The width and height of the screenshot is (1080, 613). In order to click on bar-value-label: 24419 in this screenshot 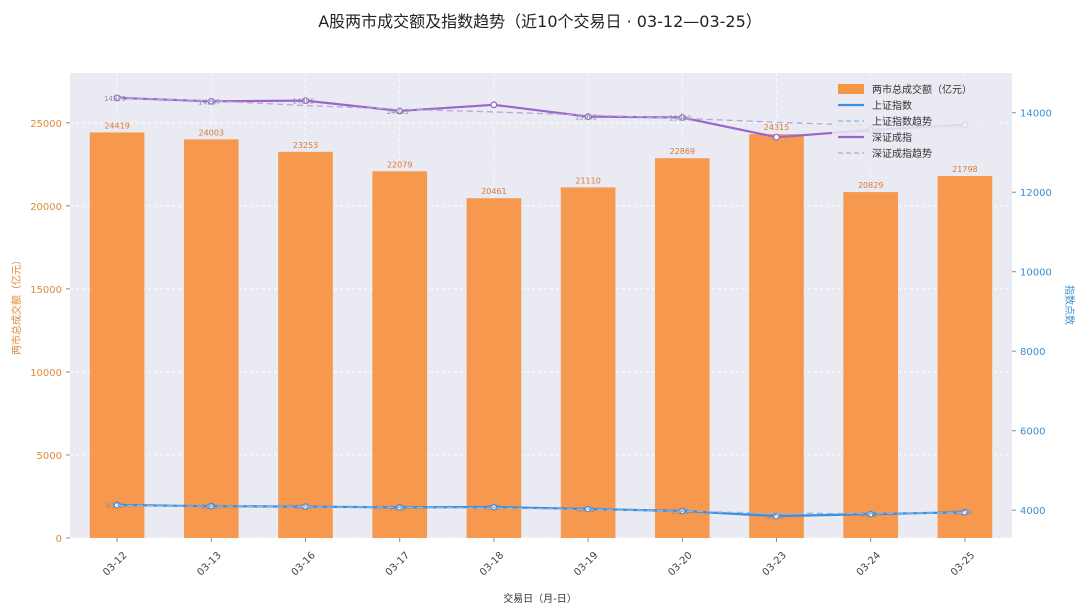, I will do `click(116, 125)`.